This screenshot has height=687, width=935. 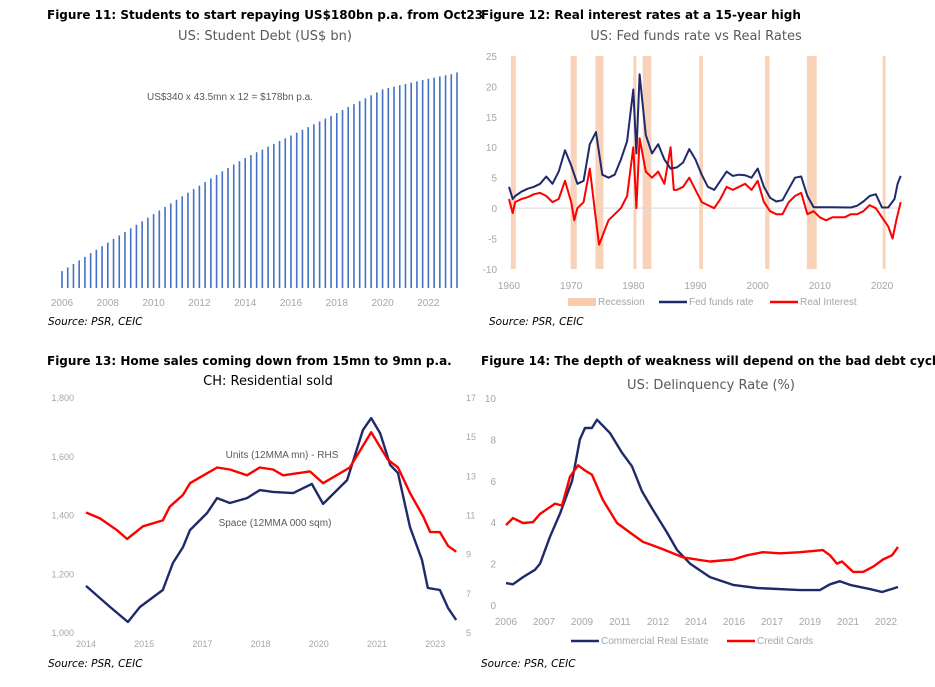 I want to click on y-right-tick-label: 13, so click(x=471, y=476).